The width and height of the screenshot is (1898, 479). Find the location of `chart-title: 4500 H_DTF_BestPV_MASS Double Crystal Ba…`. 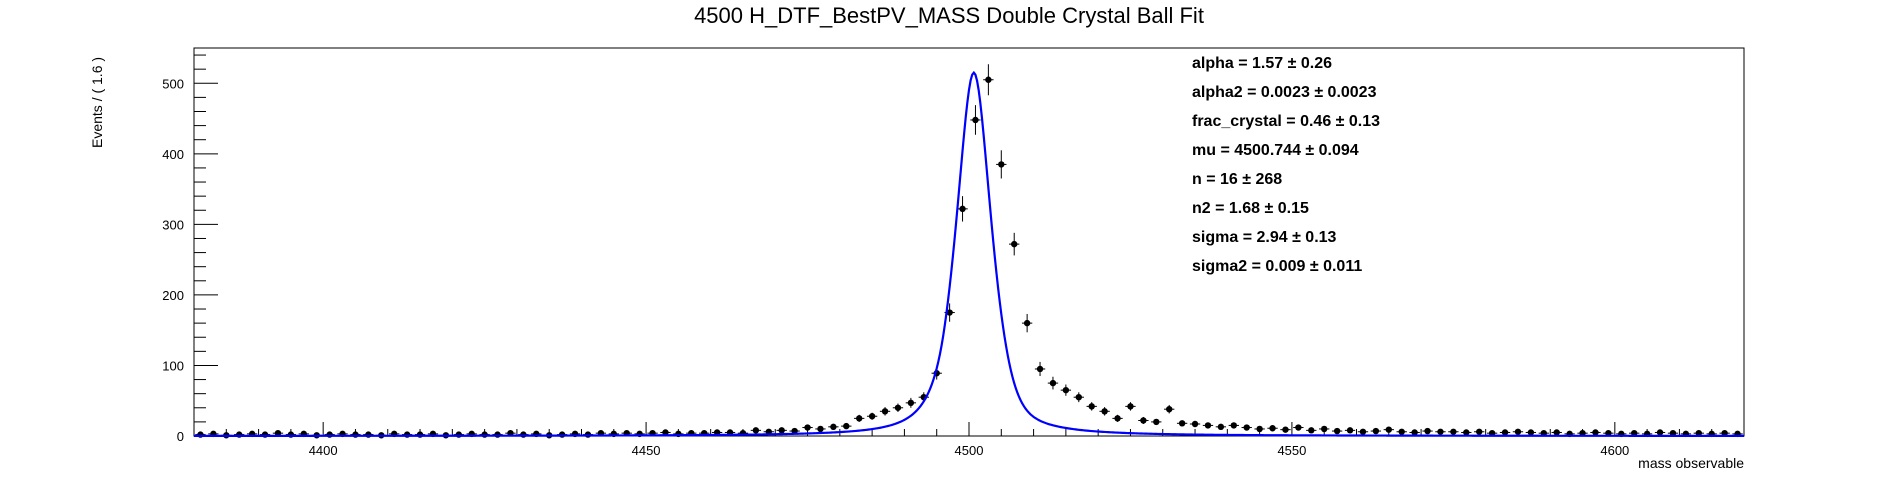

chart-title: 4500 H_DTF_BestPV_MASS Double Crystal Ba… is located at coordinates (949, 15).